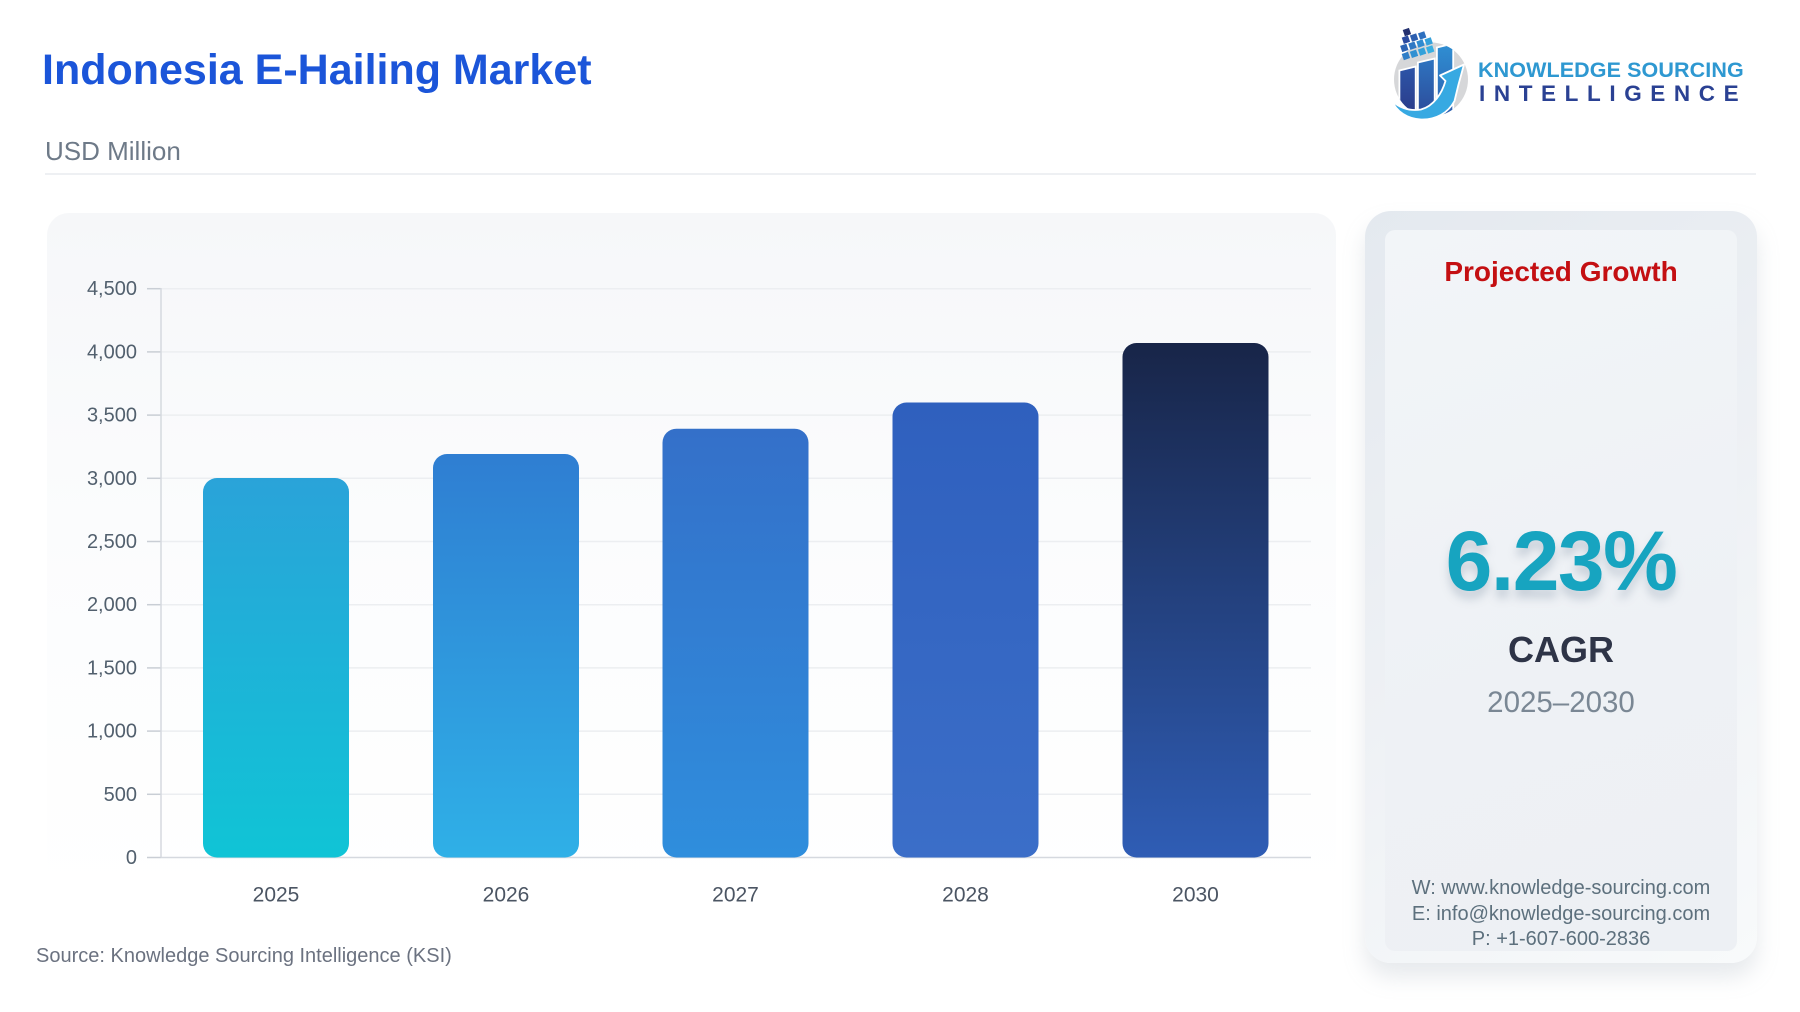 The width and height of the screenshot is (1800, 1012). What do you see at coordinates (112, 289) in the screenshot?
I see `svg-text: 4,500` at bounding box center [112, 289].